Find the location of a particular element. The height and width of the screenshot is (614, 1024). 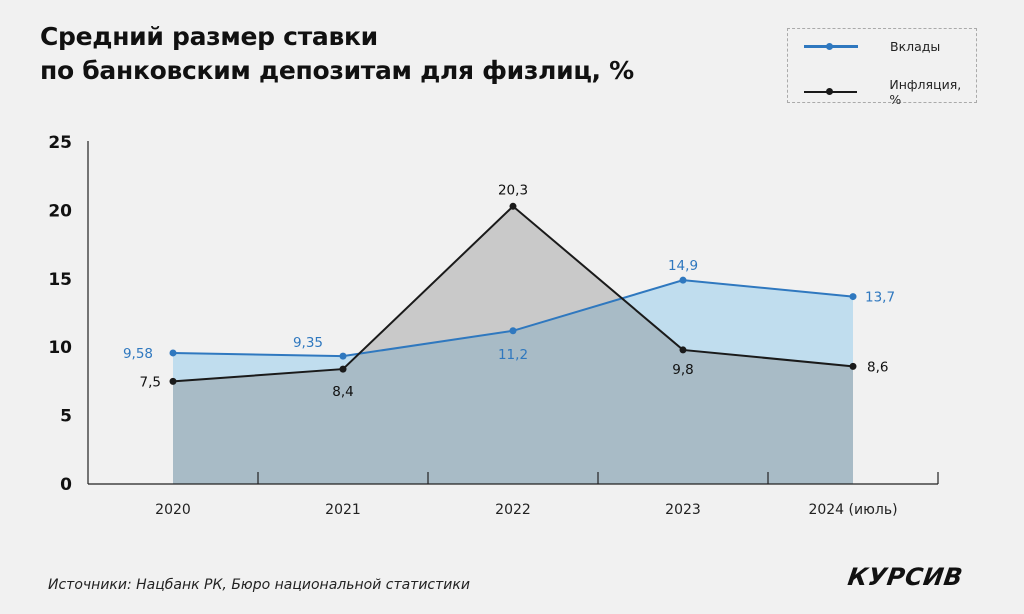

kursiv-logo: КУРСИВ is located at coordinates (905, 577).